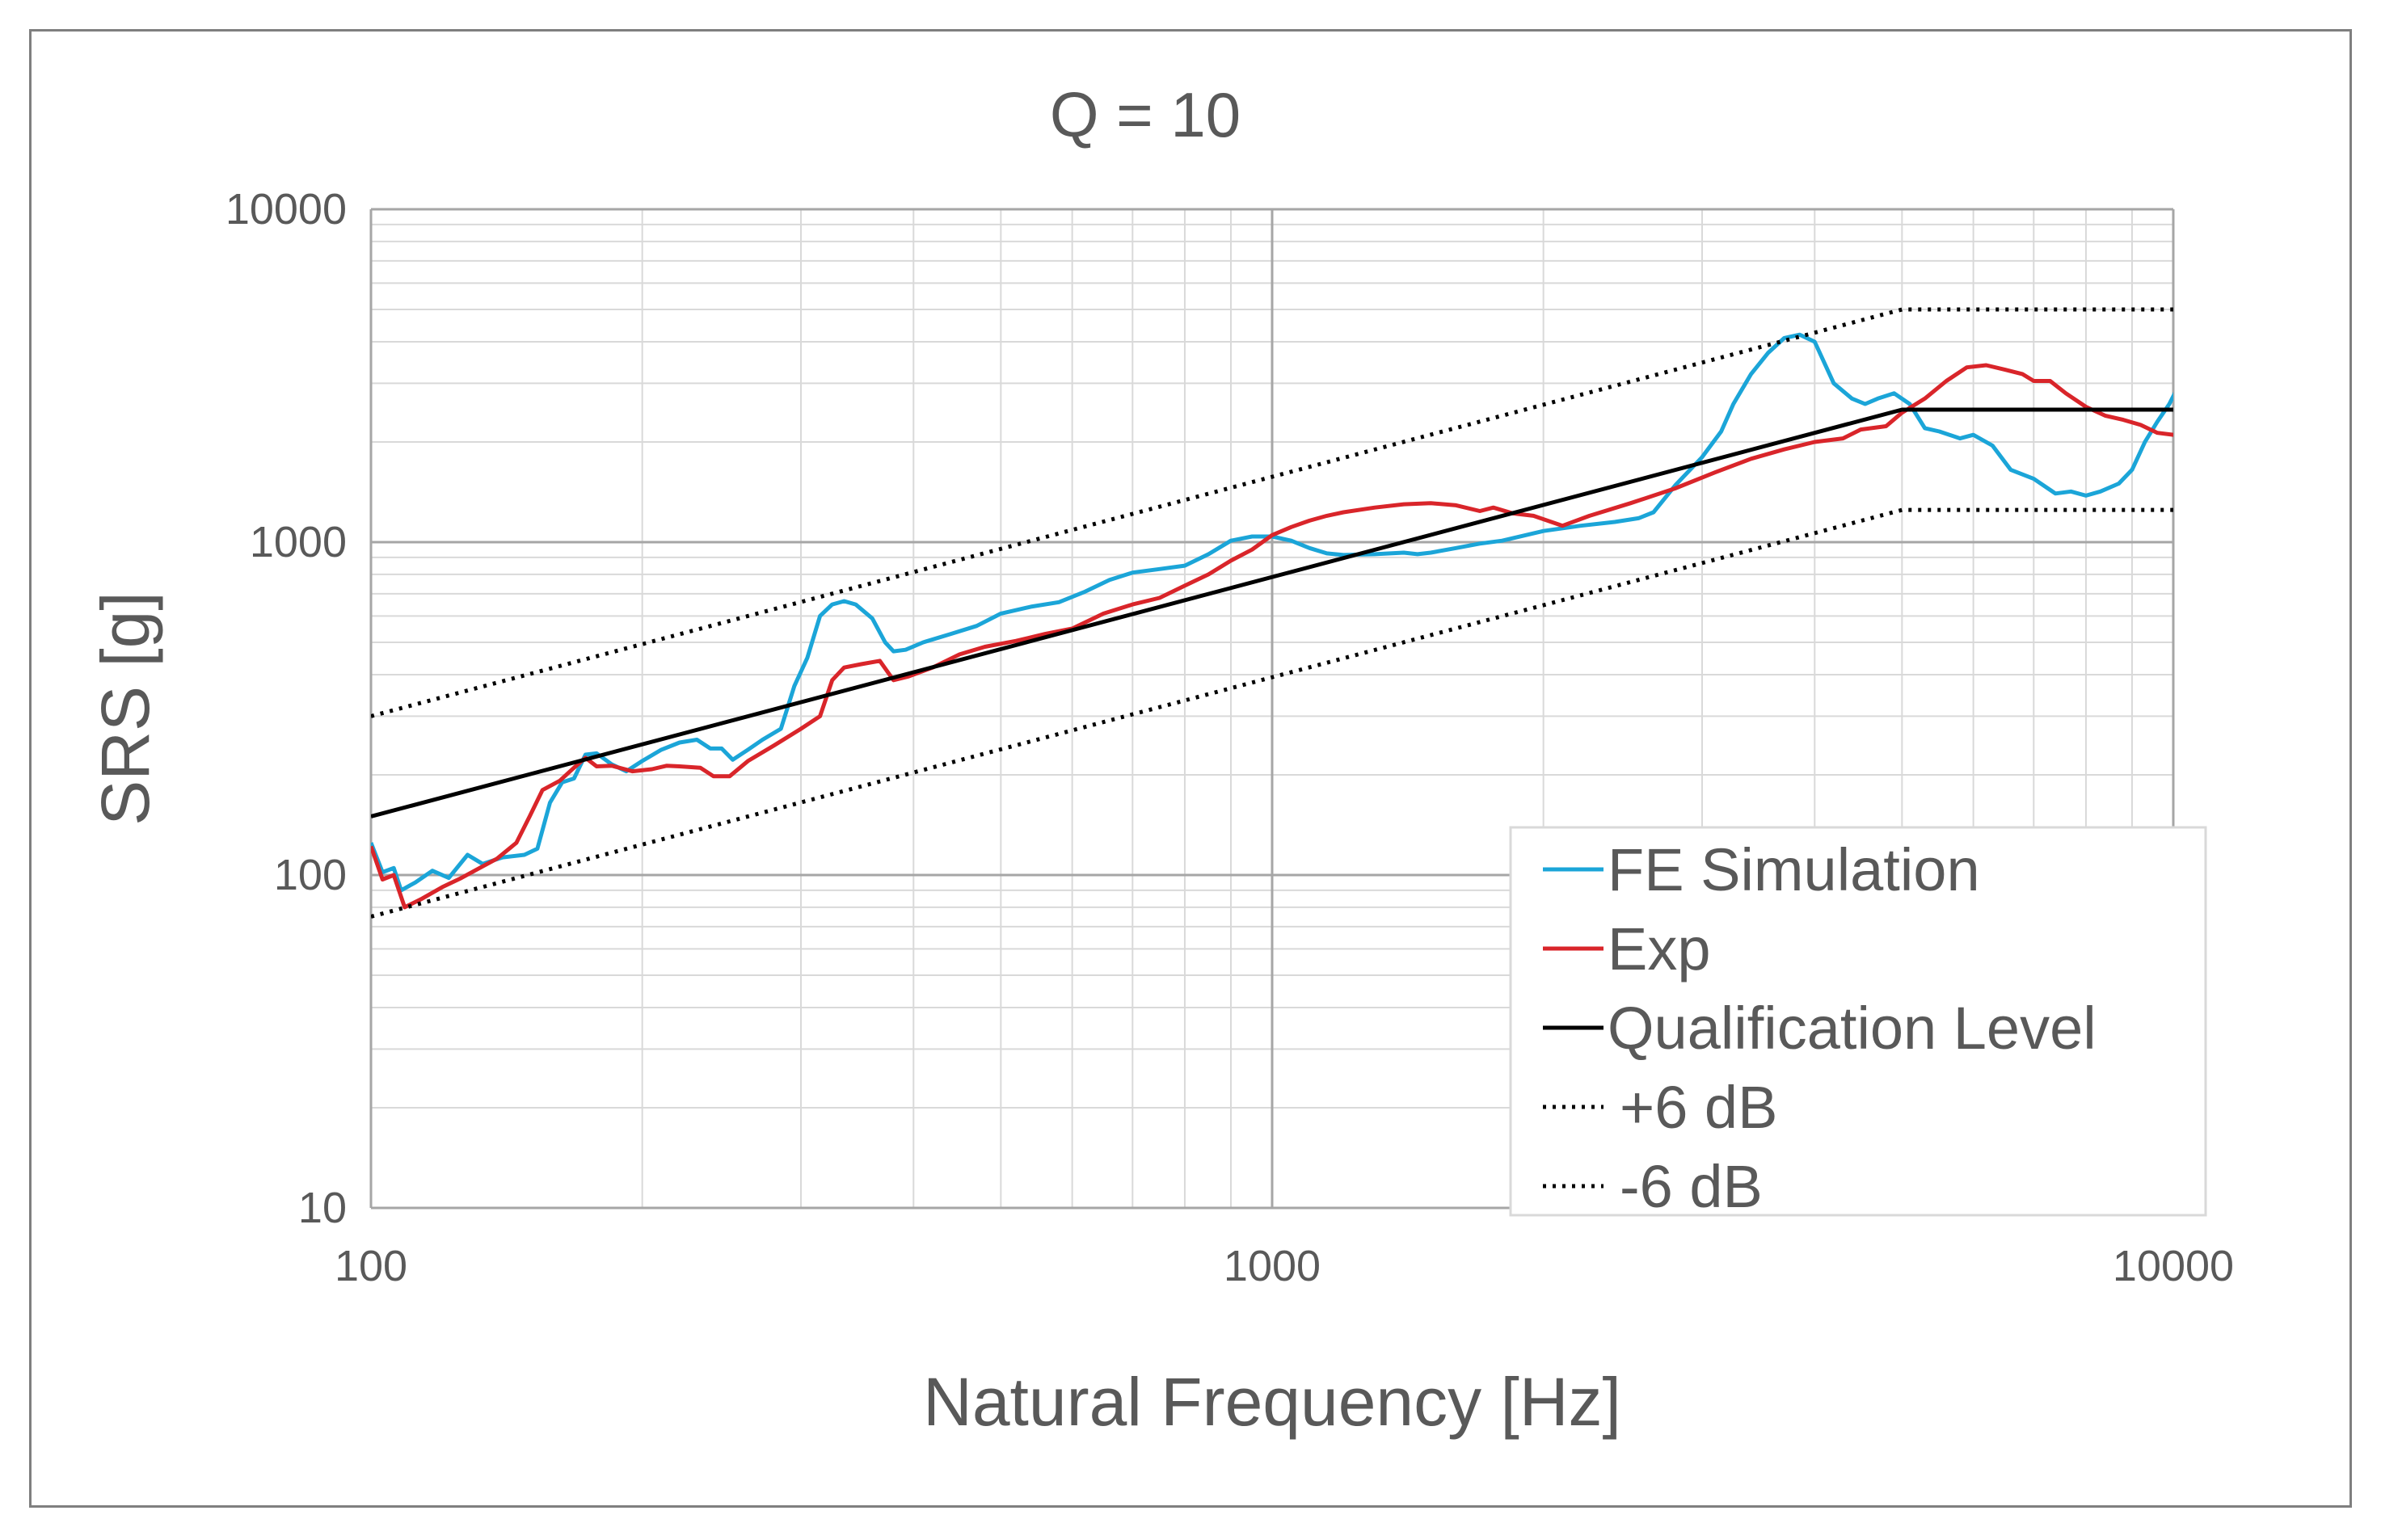 The image size is (2381, 1540). I want to click on y-axis-label: SRS [g], so click(125, 708).